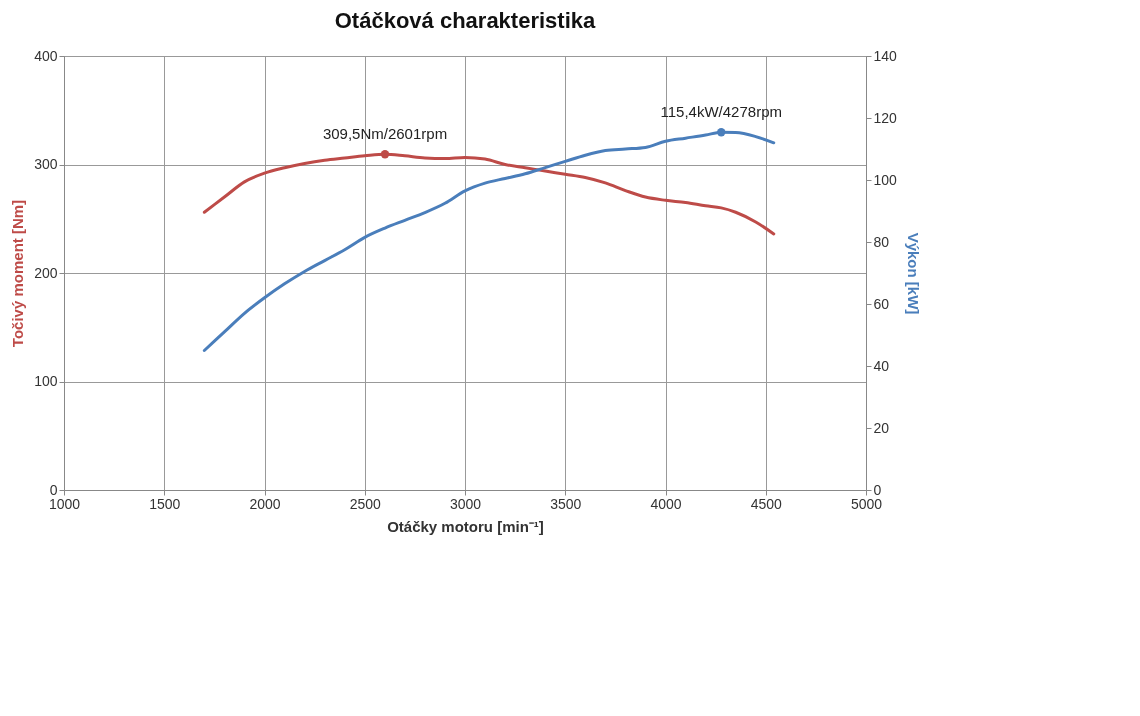  What do you see at coordinates (365, 503) in the screenshot?
I see `x-tick-label: 2500` at bounding box center [365, 503].